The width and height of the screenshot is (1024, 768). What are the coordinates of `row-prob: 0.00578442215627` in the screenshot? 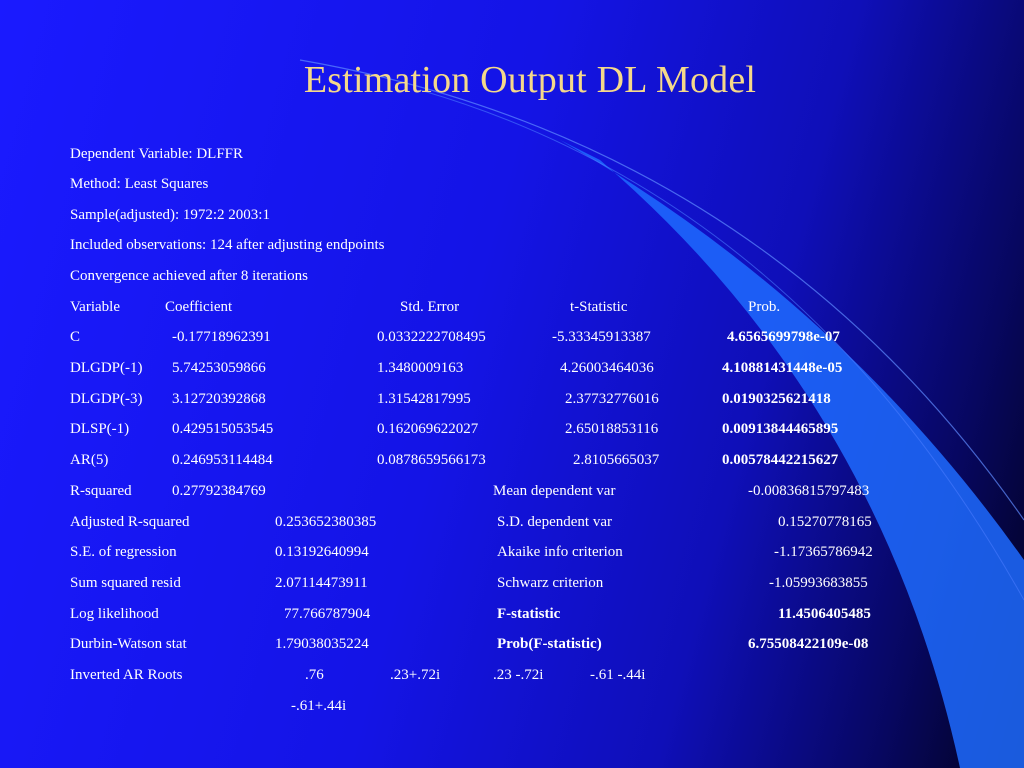 It's located at (780, 460).